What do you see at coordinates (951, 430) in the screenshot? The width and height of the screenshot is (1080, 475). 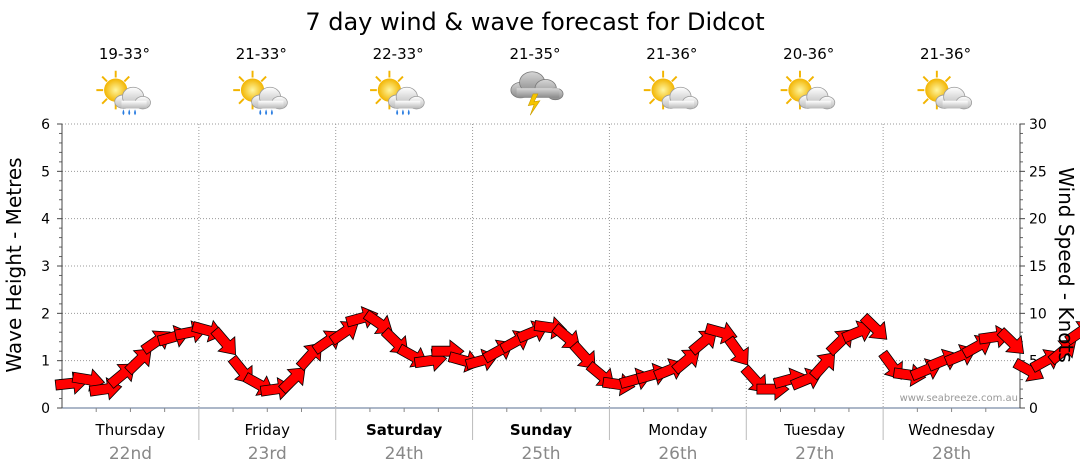 I see `day-label: Wednesday` at bounding box center [951, 430].